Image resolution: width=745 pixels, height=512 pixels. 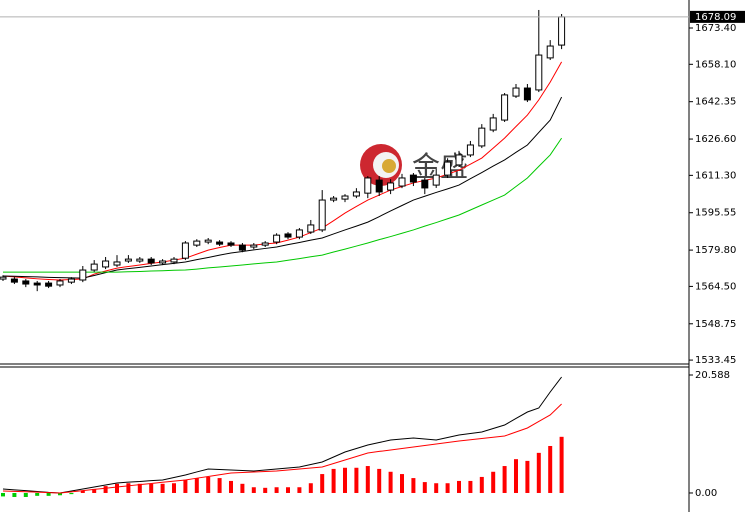 I want to click on last-price-label: 1678.09, so click(x=715, y=17).